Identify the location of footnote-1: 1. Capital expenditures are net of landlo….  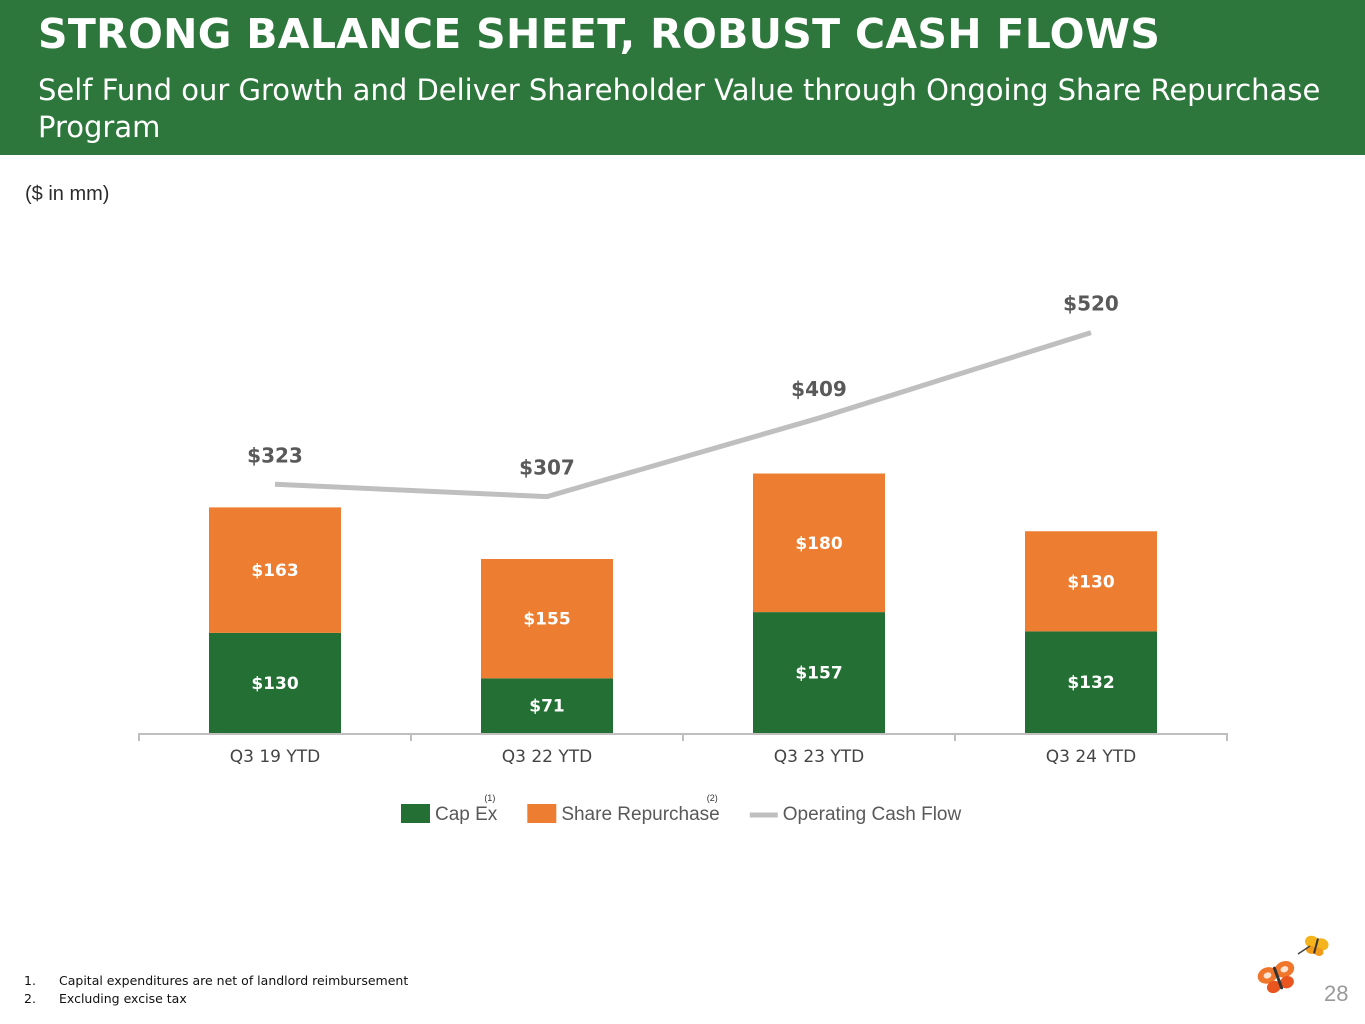
(216, 982).